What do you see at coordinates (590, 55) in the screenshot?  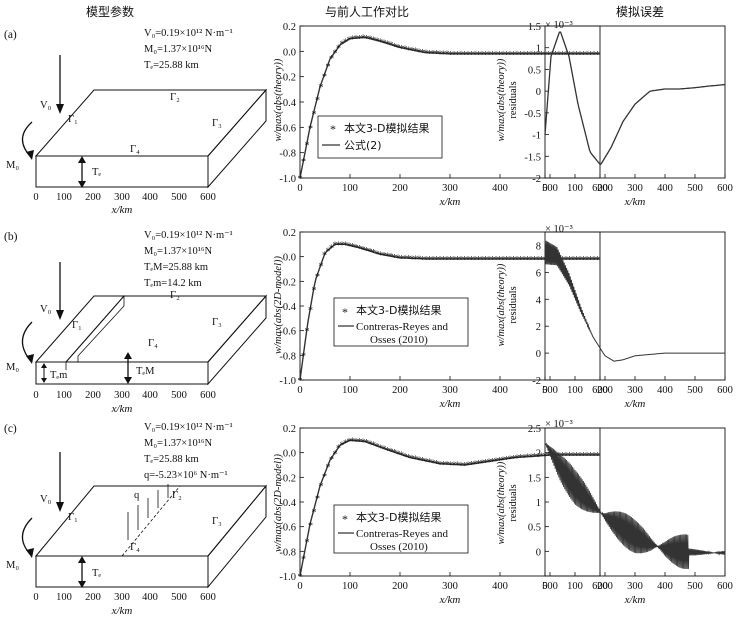 I see `chart-a-point-83: *` at bounding box center [590, 55].